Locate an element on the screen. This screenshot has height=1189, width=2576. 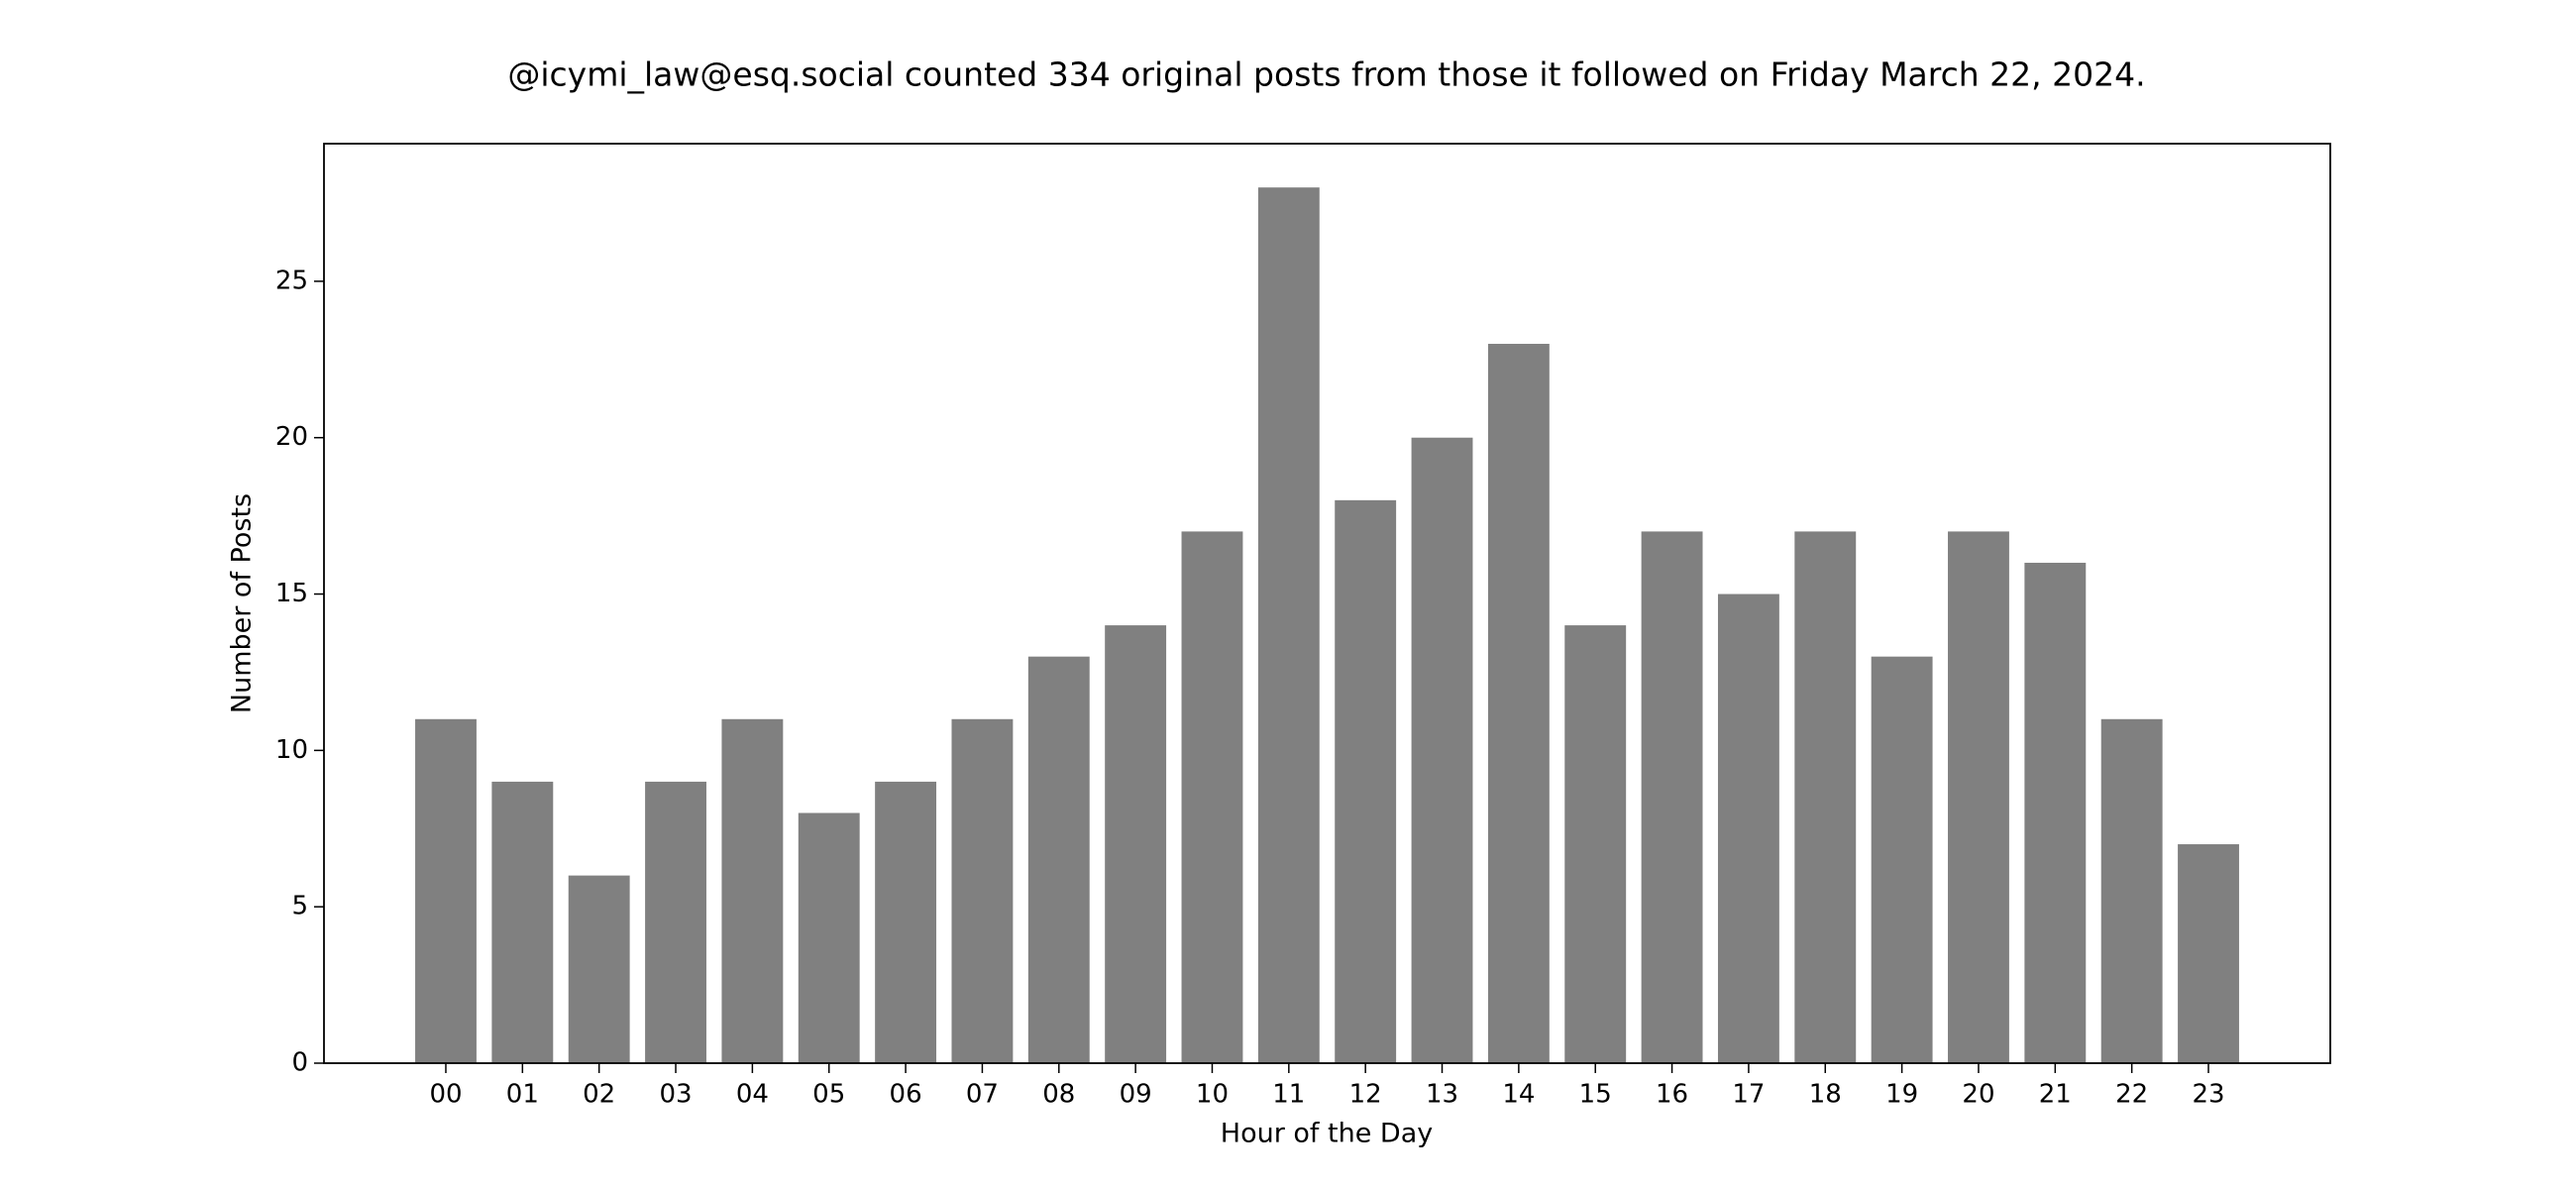
x-tick-label: 08 is located at coordinates (1059, 1095).